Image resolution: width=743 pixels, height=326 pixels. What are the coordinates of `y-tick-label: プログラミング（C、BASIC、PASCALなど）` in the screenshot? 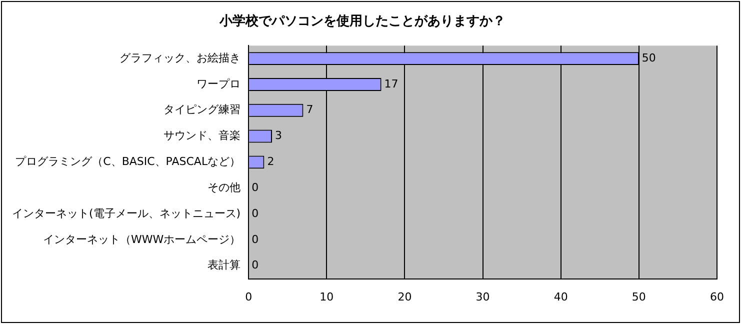 It's located at (128, 161).